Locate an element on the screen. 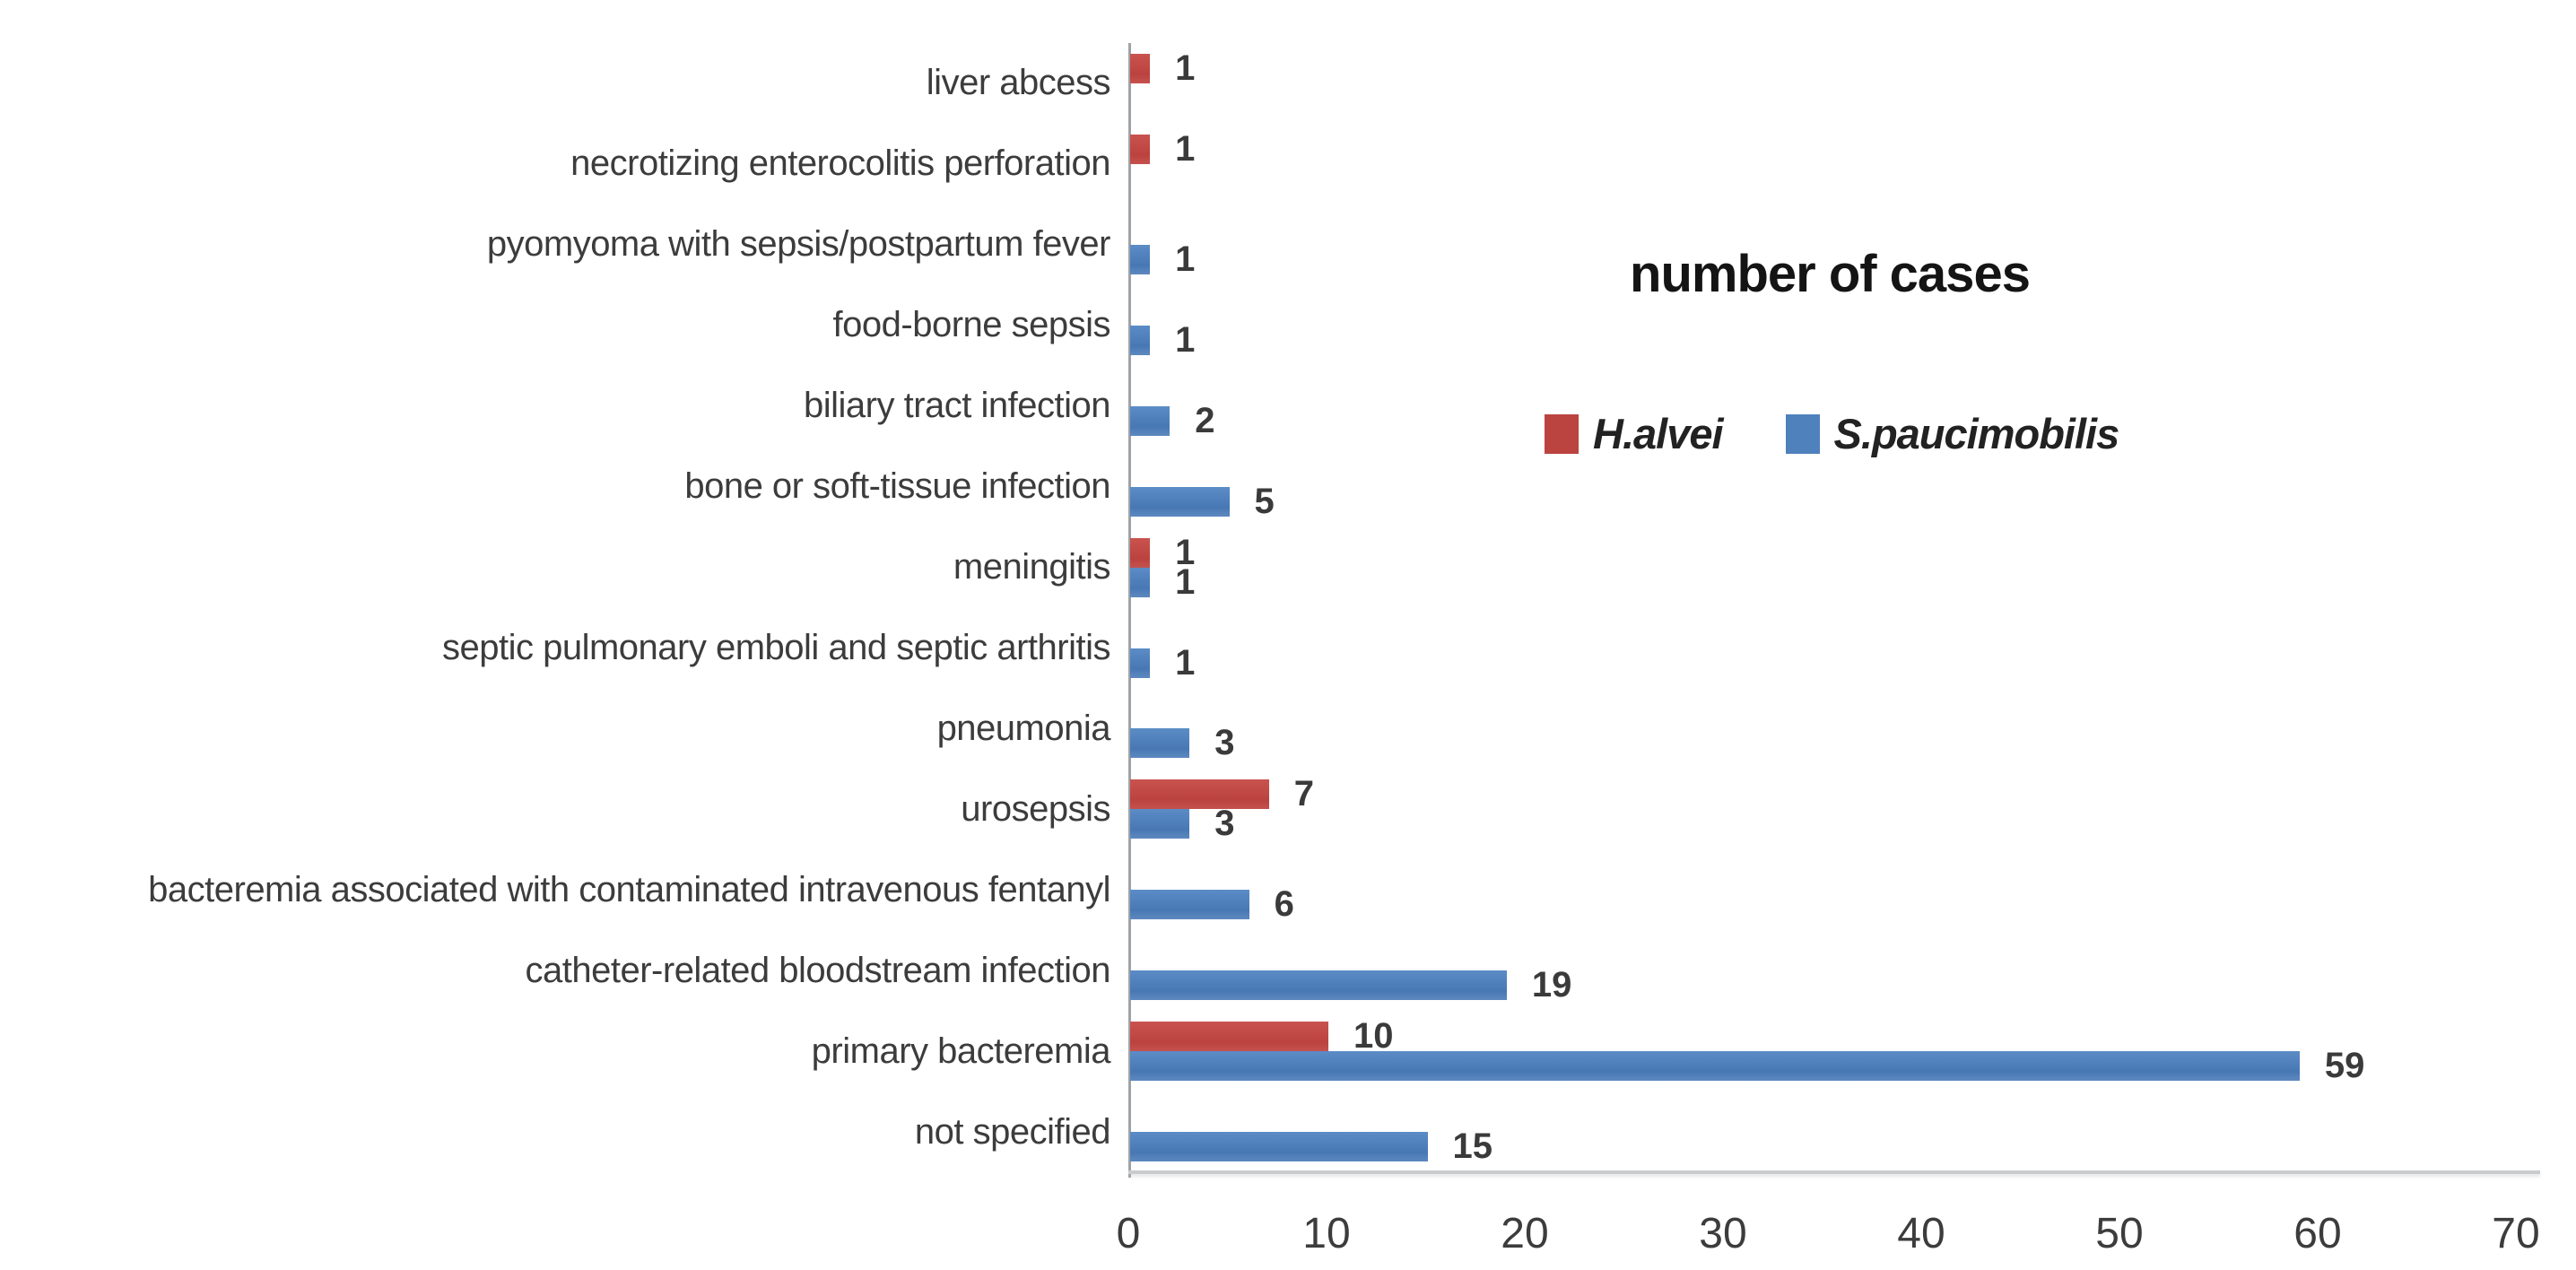  s-paucimobilis-swatch-icon is located at coordinates (1802, 433).